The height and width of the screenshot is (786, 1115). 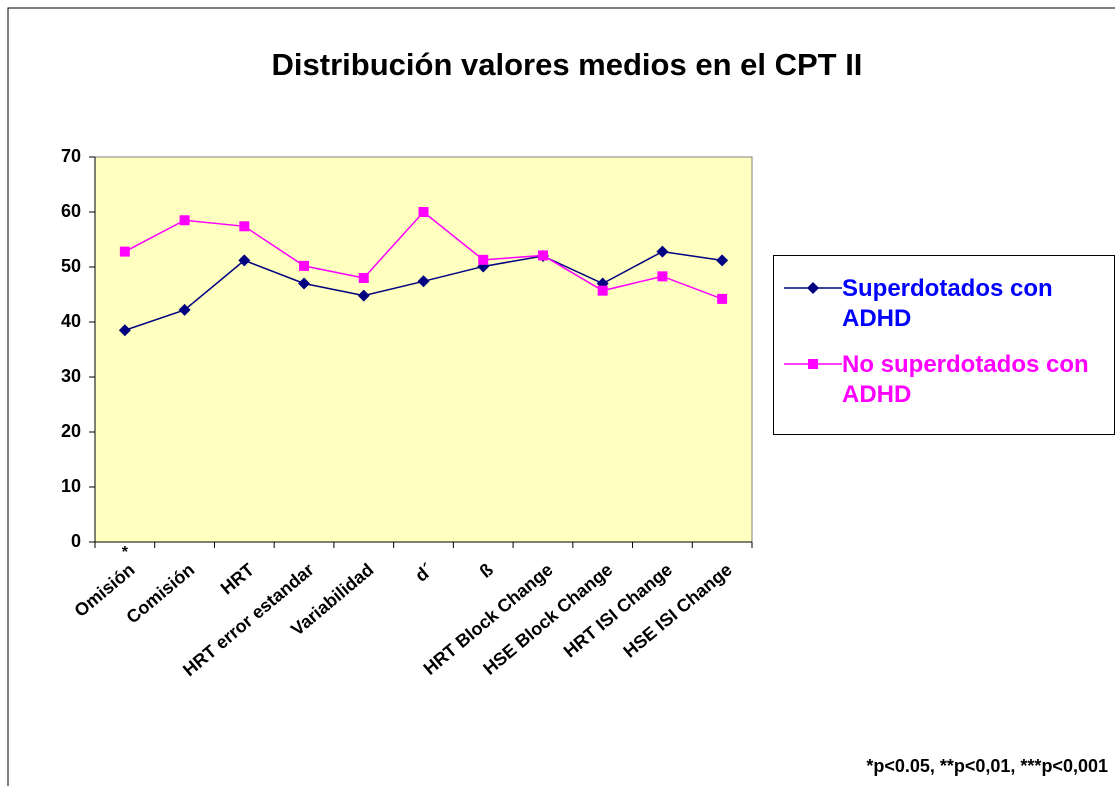 What do you see at coordinates (76, 541) in the screenshot?
I see `y-tick-label: 0` at bounding box center [76, 541].